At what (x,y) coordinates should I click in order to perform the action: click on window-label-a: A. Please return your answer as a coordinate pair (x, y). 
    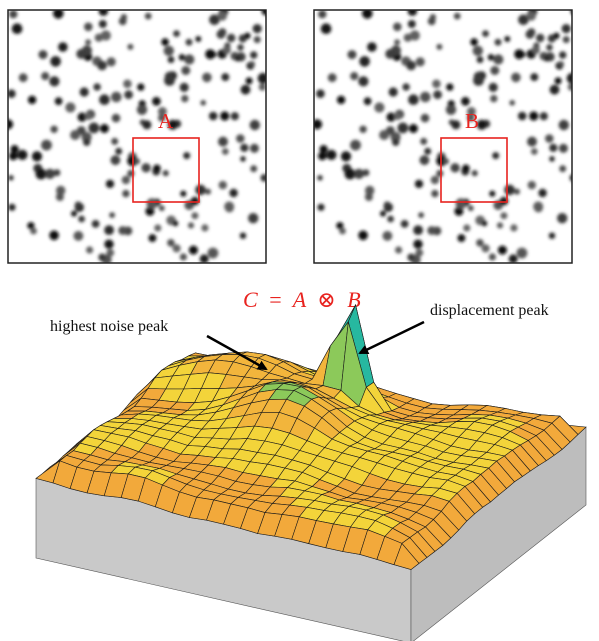
    Looking at the image, I should click on (166, 121).